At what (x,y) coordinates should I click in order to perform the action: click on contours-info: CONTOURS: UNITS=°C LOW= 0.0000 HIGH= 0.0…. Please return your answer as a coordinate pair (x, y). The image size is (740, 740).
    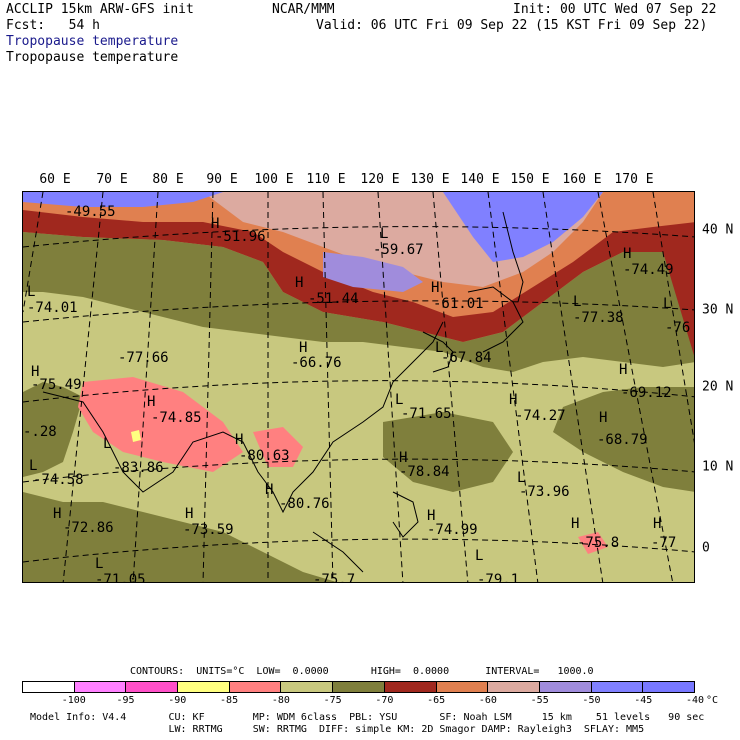
    Looking at the image, I should click on (362, 671).